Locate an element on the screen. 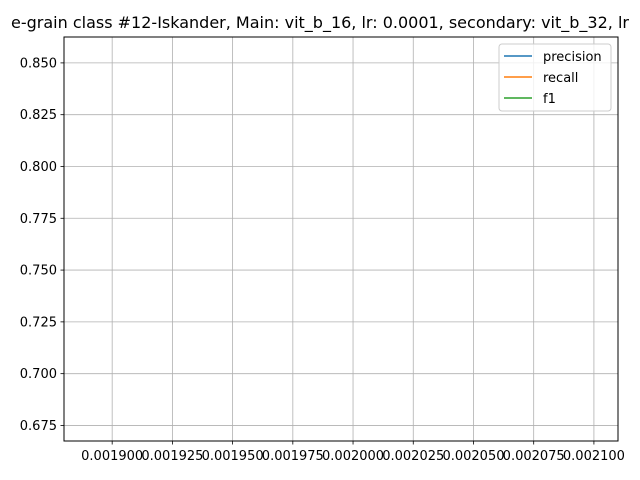  y-tick-label: 0.700 is located at coordinates (38, 374).